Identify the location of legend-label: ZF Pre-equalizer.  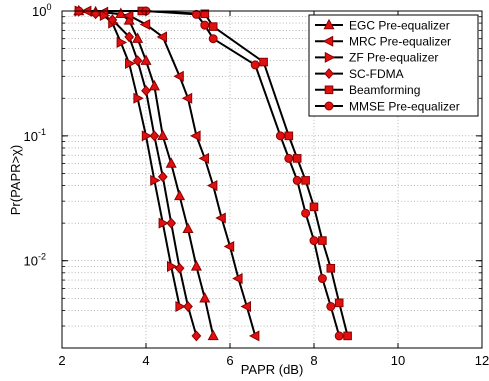
(393, 58).